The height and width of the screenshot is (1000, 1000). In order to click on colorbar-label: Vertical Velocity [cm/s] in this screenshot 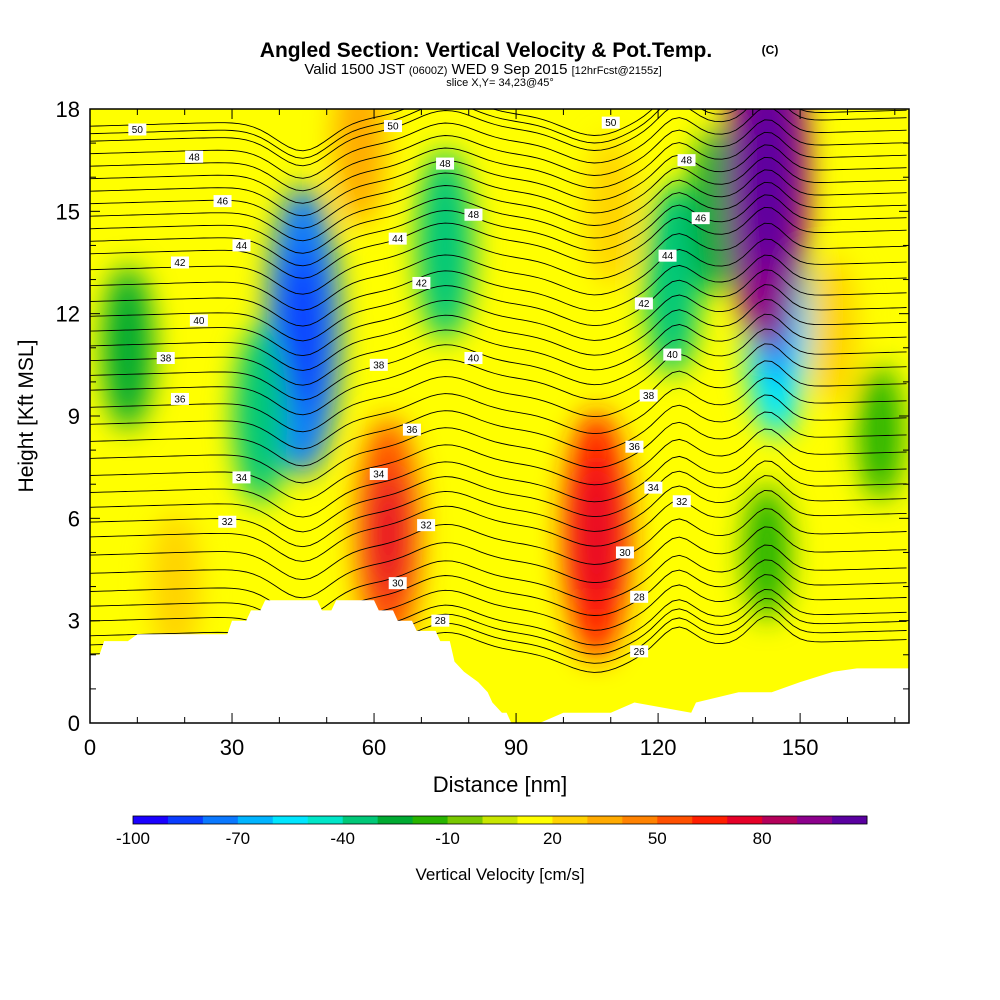, I will do `click(499, 874)`.